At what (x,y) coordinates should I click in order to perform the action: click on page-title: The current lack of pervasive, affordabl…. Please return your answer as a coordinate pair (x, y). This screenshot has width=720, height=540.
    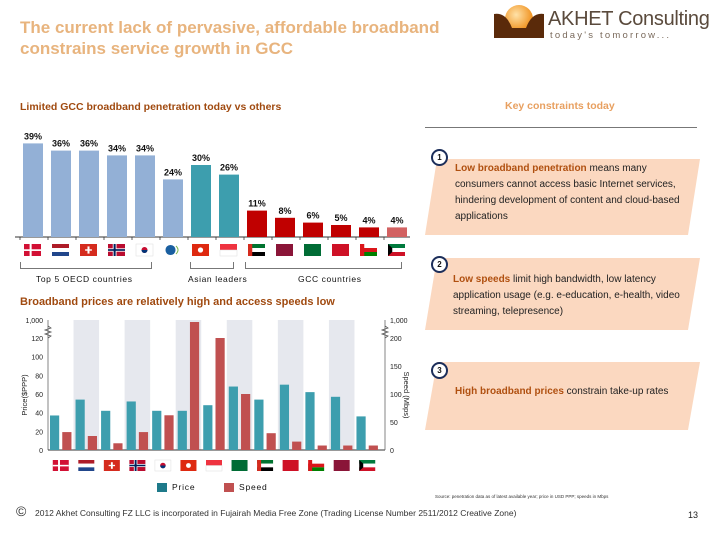
    Looking at the image, I should click on (230, 38).